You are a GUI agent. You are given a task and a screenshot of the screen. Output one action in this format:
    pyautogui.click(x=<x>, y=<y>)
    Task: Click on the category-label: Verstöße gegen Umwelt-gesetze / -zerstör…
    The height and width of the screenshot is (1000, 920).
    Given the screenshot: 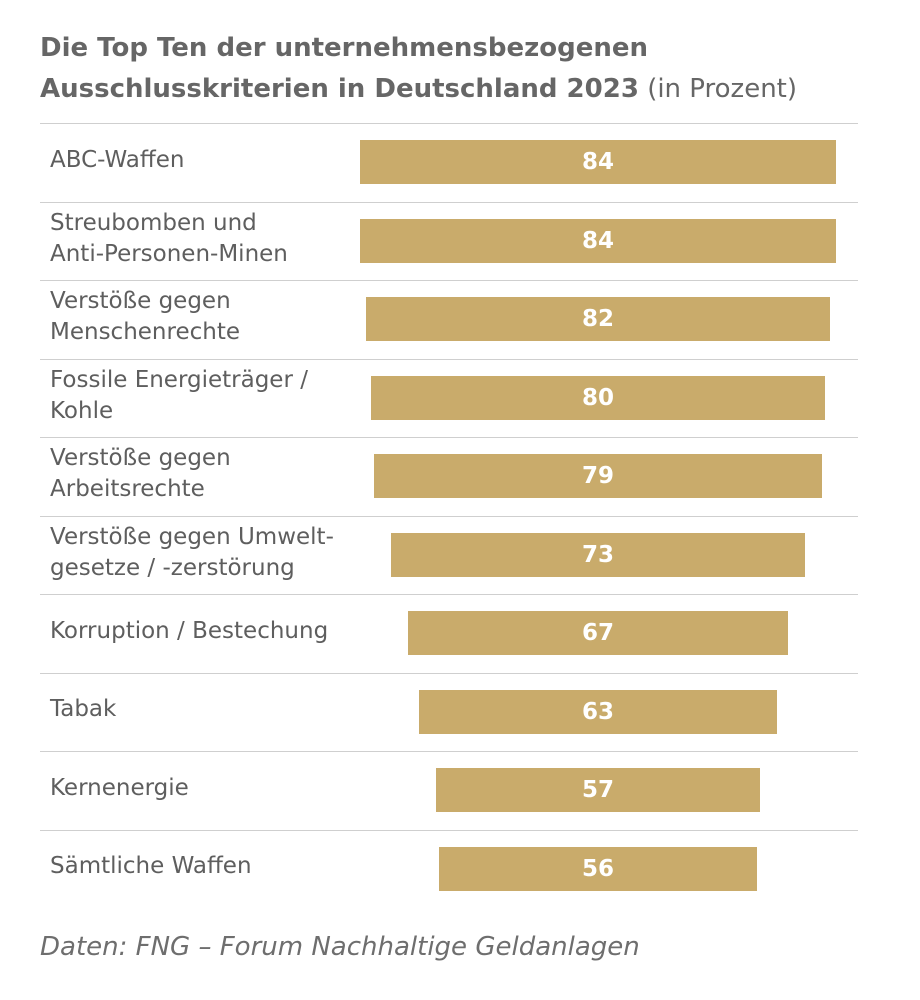 What is the action you would take?
    pyautogui.click(x=210, y=553)
    